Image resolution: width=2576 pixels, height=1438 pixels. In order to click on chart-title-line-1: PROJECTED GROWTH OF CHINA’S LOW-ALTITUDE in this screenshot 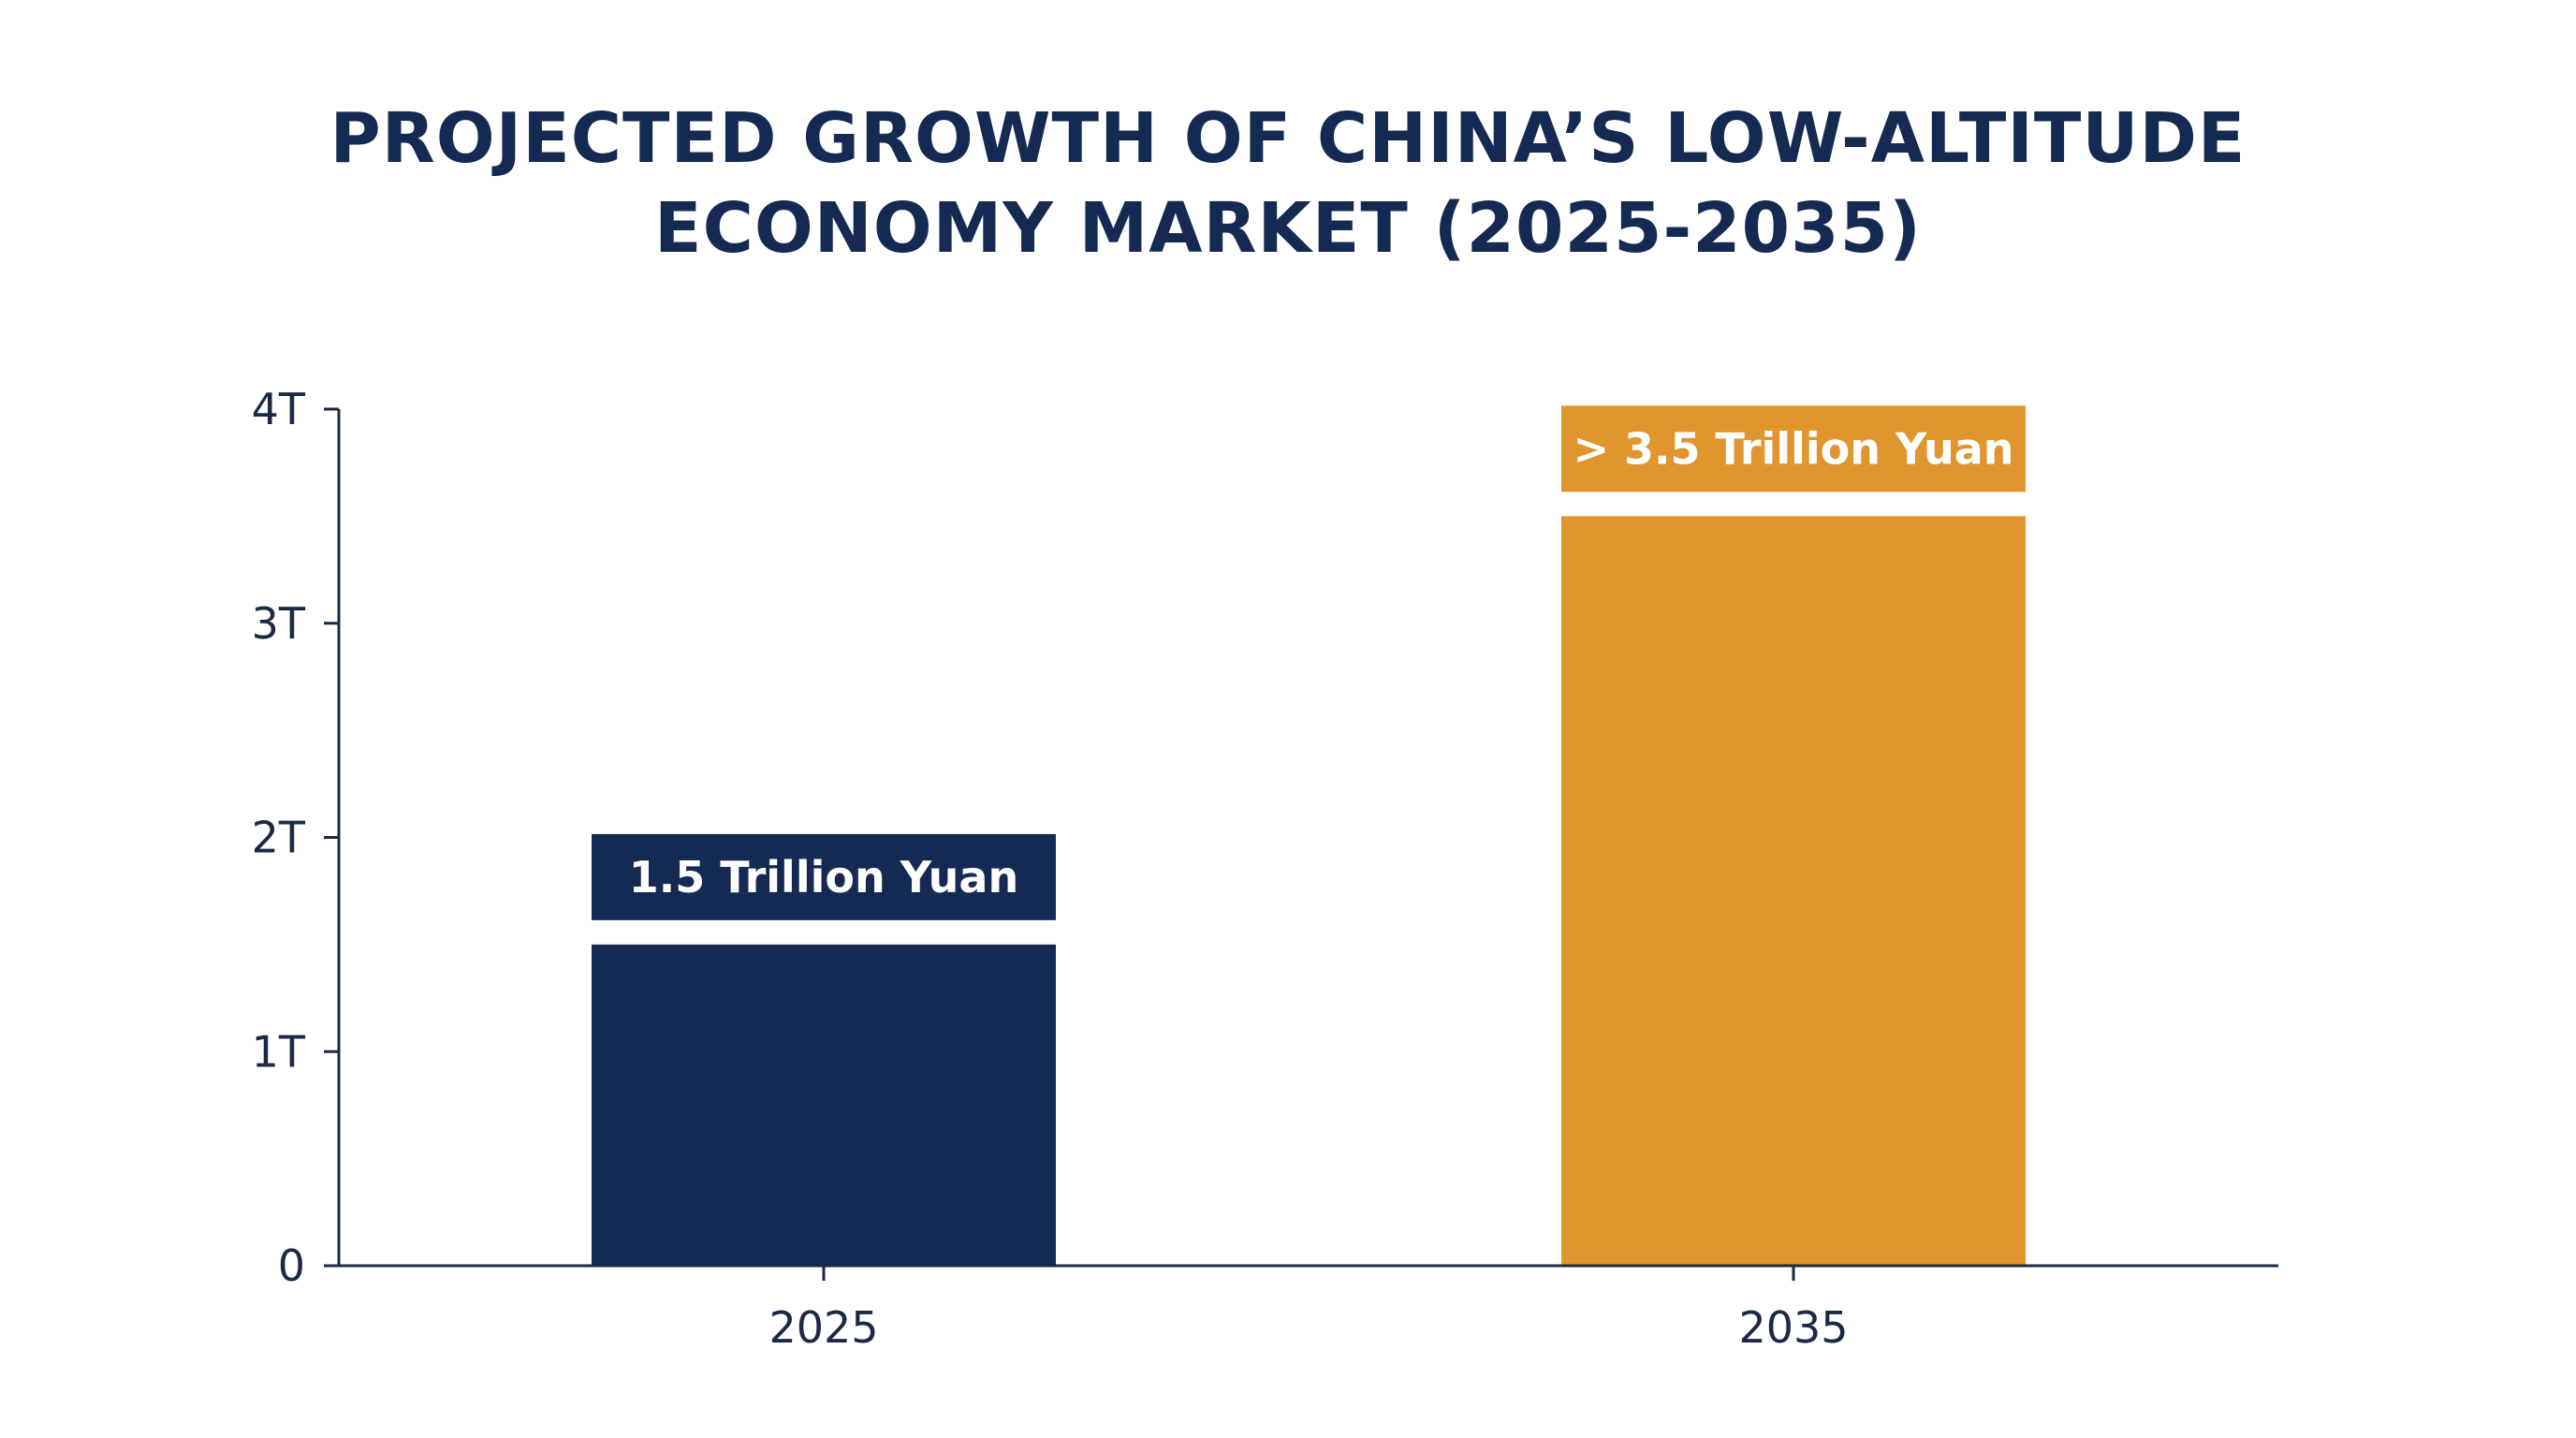, I will do `click(1288, 138)`.